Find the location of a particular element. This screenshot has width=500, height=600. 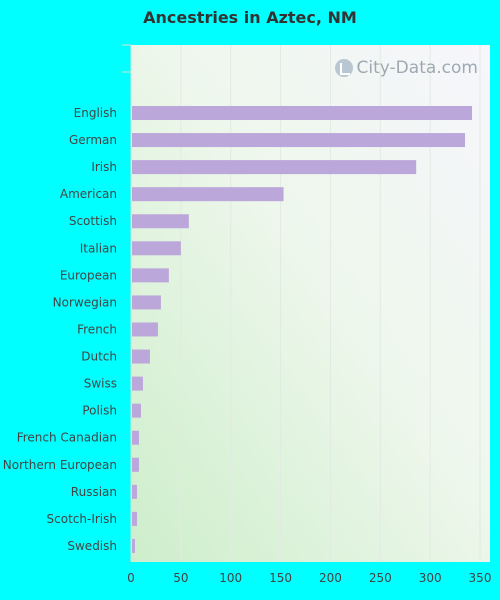

watermark: City-Data.com is located at coordinates (406, 68).